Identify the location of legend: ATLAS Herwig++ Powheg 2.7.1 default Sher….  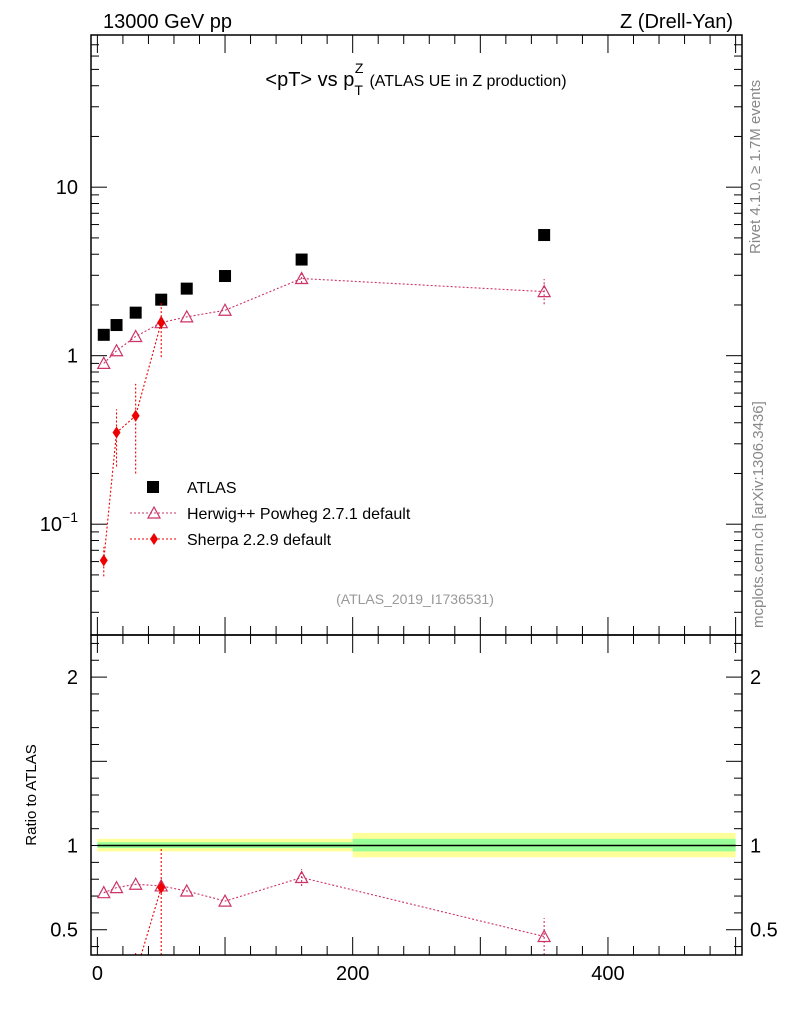
(270, 514).